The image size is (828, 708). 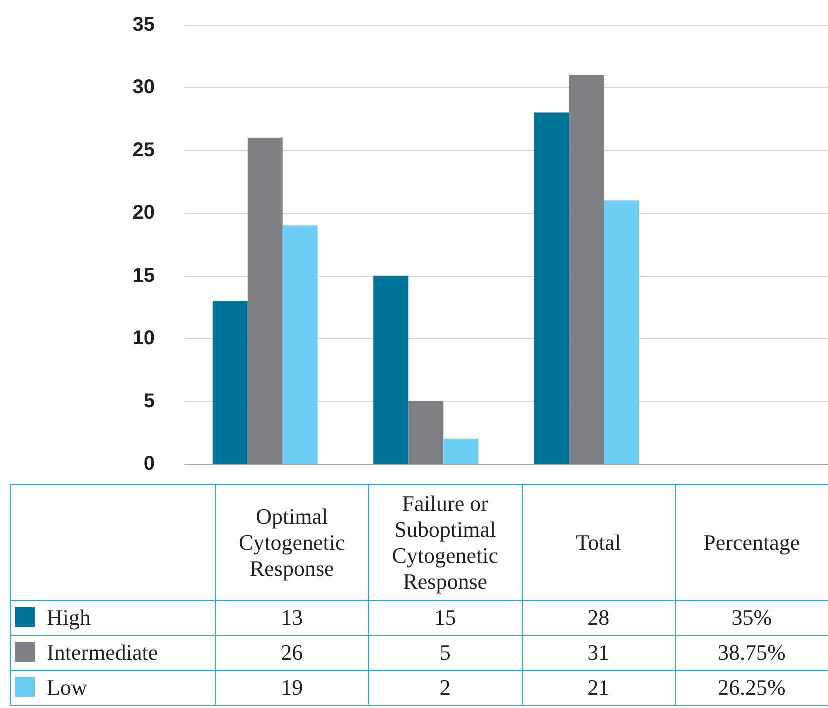 I want to click on x-tick-label: Total, so click(x=599, y=542).